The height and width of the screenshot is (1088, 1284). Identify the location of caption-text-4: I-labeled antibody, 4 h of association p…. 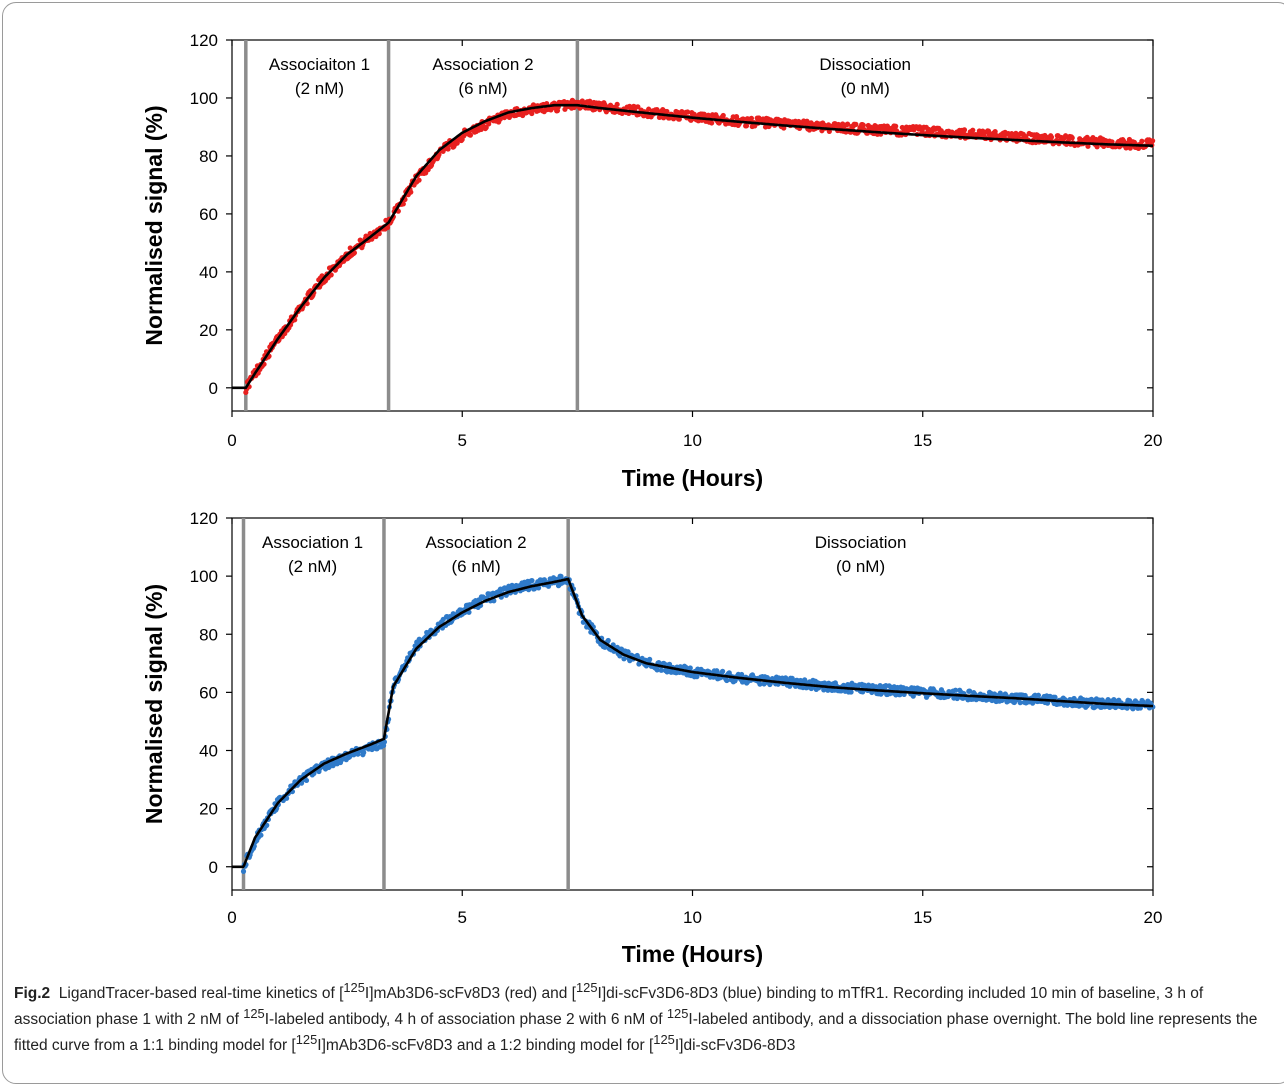
(465, 1020).